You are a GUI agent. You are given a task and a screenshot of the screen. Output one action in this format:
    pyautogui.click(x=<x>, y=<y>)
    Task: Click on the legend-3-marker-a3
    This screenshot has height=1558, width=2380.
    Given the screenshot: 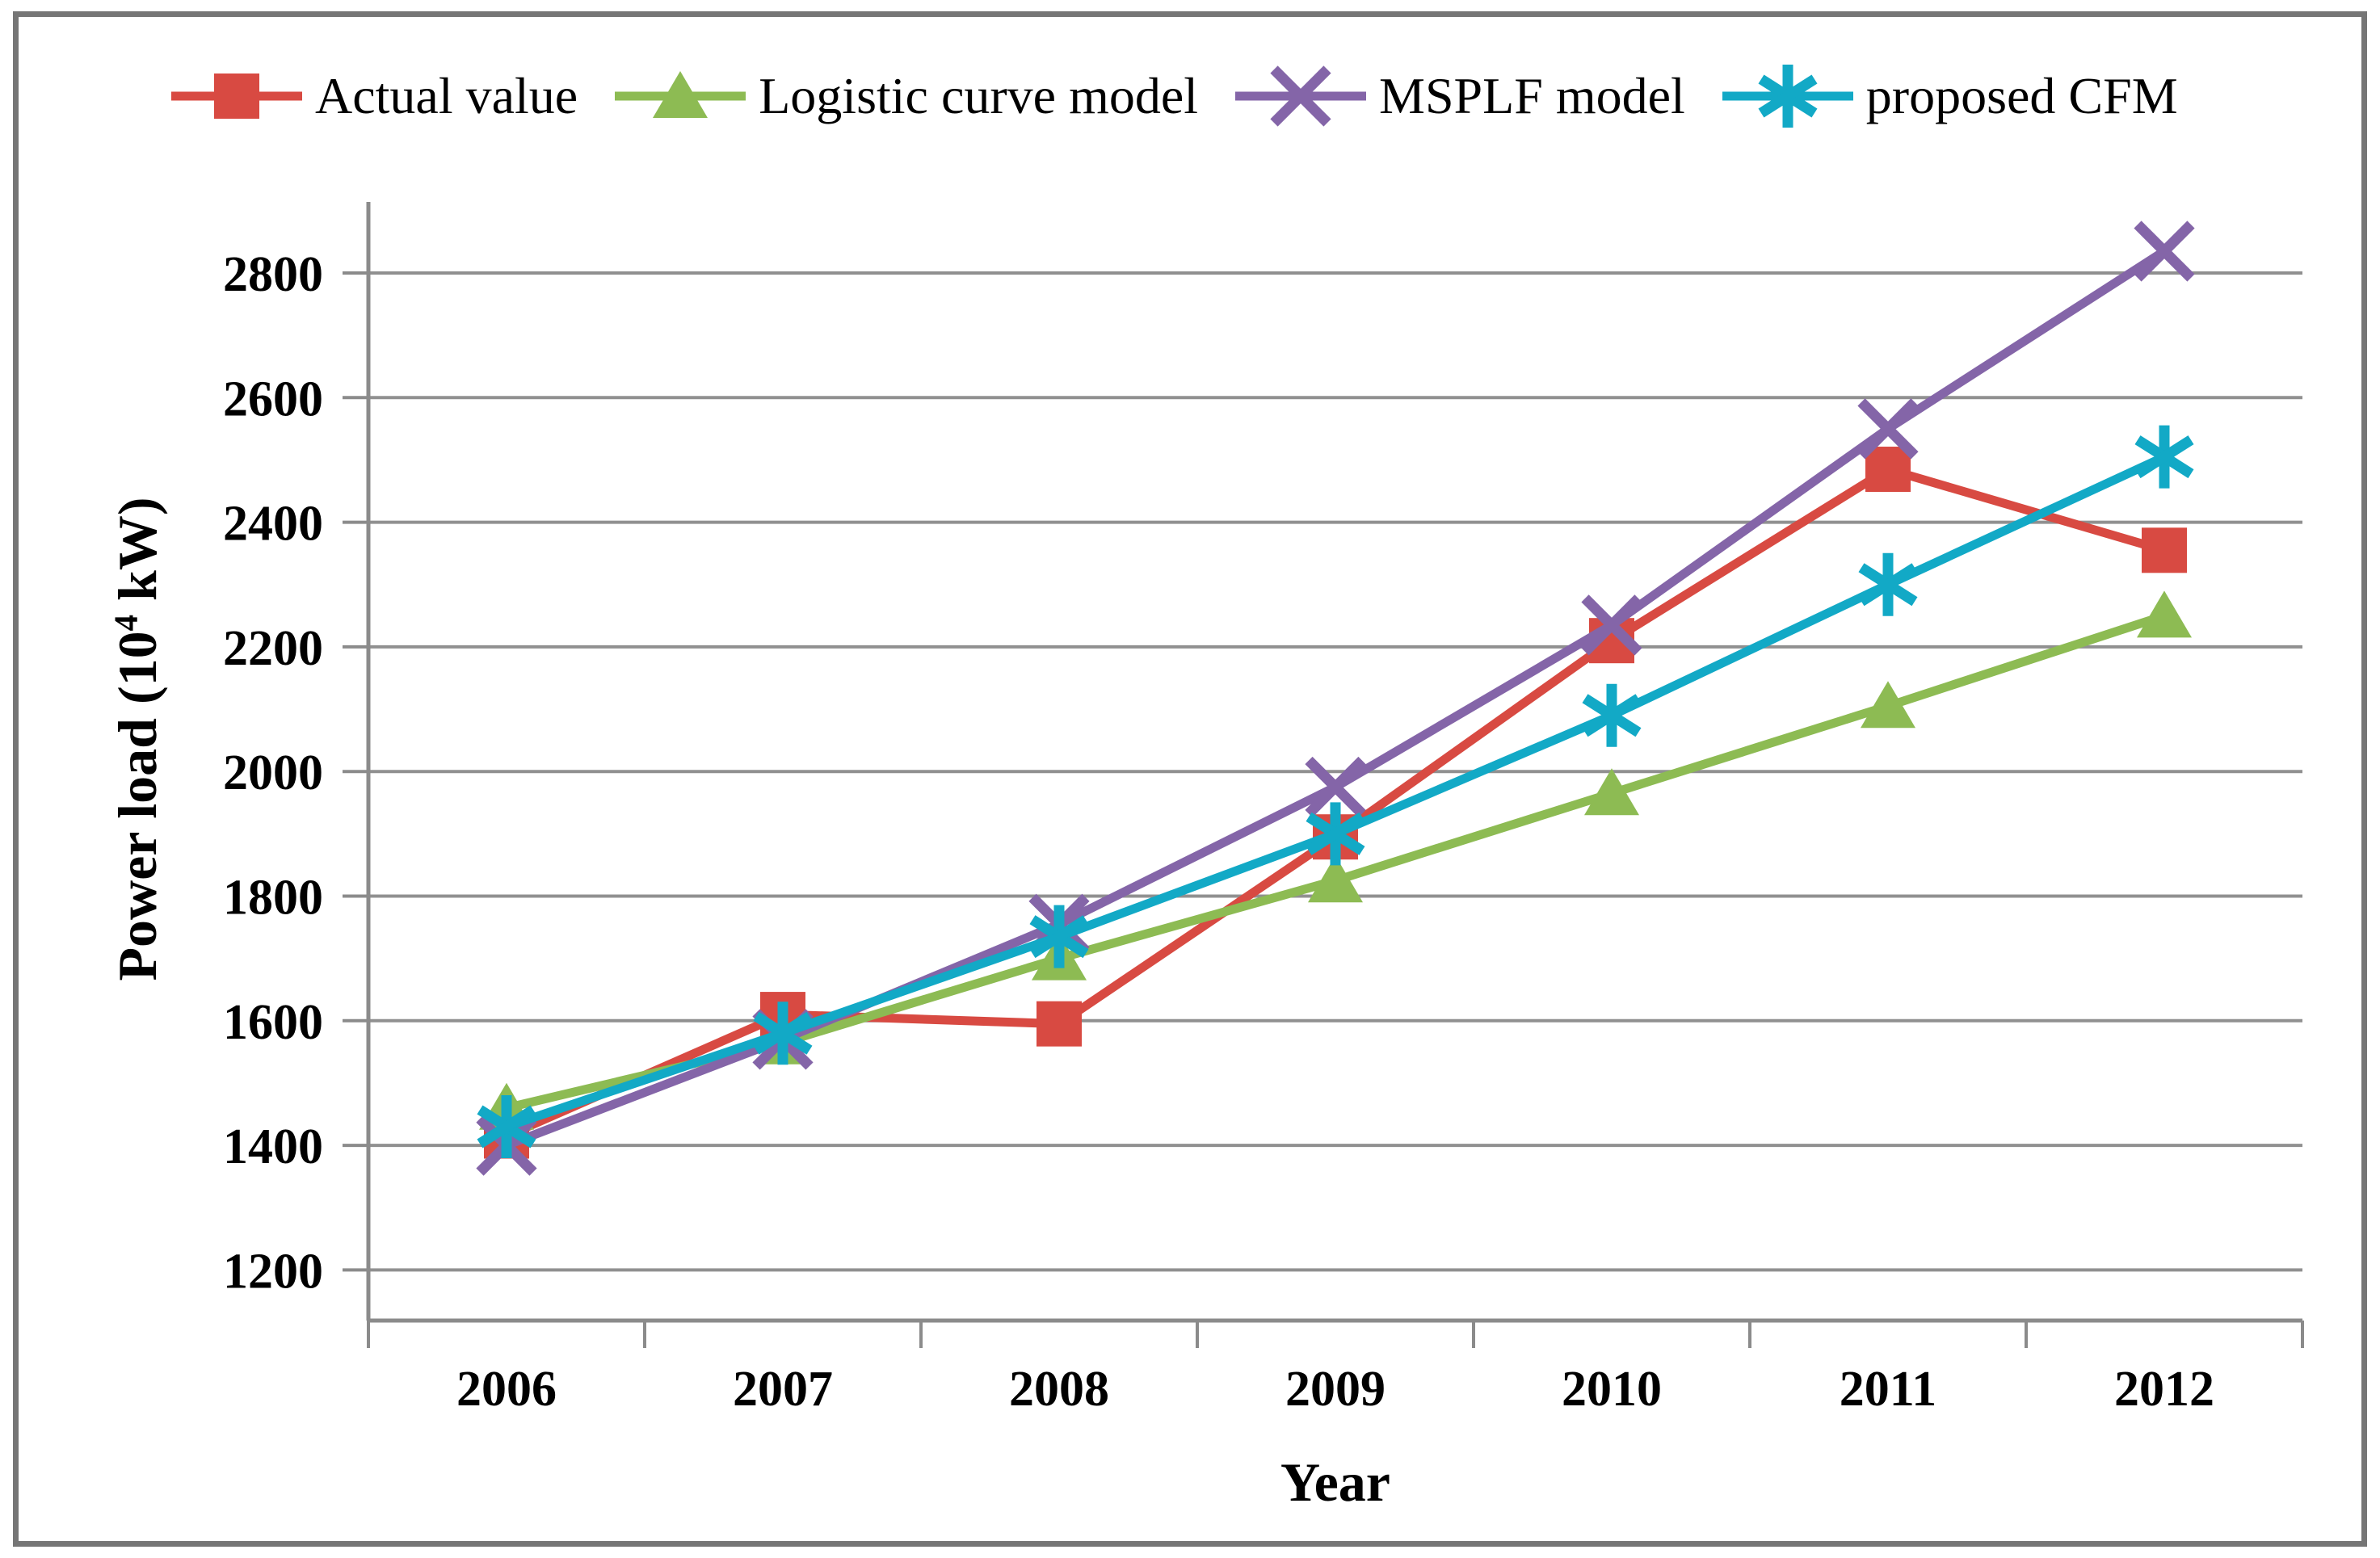 What is the action you would take?
    pyautogui.click(x=1788, y=96)
    